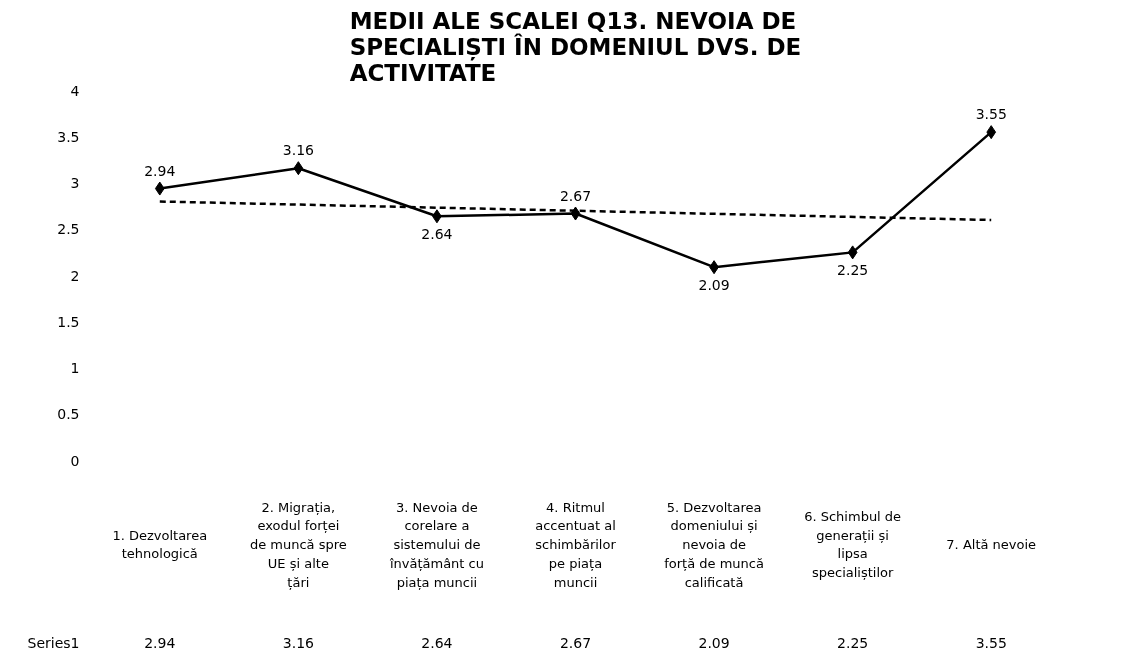 Image resolution: width=1138 pixels, height=667 pixels. Describe the element at coordinates (714, 285) in the screenshot. I see `text: 2.09` at that location.